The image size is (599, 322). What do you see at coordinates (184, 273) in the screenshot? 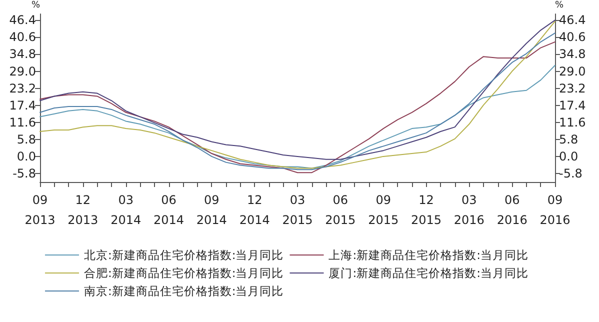
I see `legend-label: 合肥:新建商品住宅价格指数:当月同比` at bounding box center [184, 273].